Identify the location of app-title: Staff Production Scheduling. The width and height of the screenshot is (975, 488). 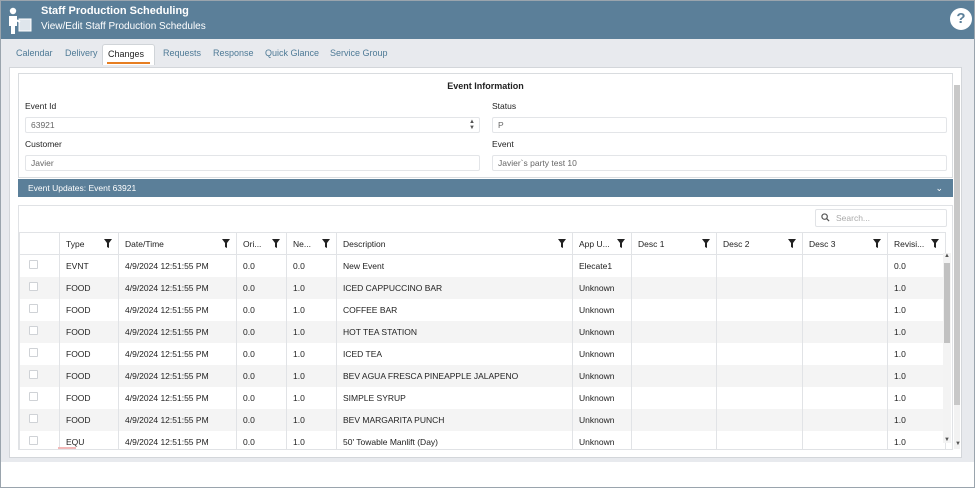
(115, 11).